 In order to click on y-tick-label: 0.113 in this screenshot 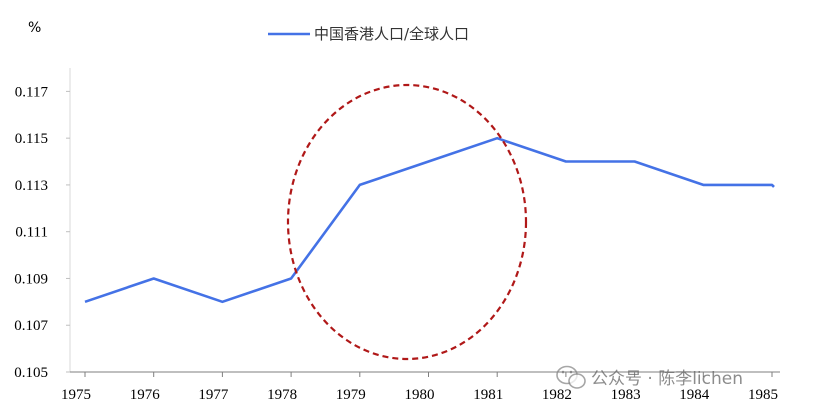, I will do `click(31, 186)`.